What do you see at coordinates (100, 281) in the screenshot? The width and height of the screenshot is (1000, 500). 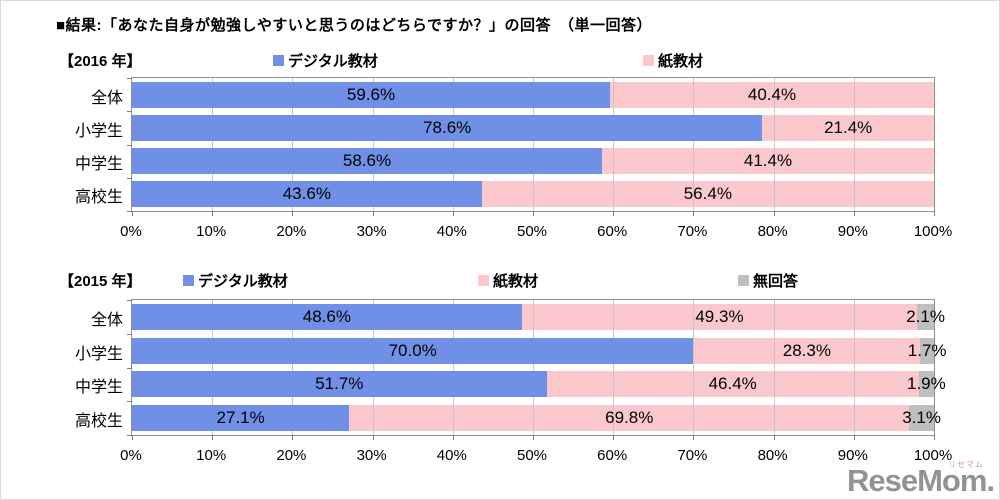 I see `chart-year-label: 【2015 年】` at bounding box center [100, 281].